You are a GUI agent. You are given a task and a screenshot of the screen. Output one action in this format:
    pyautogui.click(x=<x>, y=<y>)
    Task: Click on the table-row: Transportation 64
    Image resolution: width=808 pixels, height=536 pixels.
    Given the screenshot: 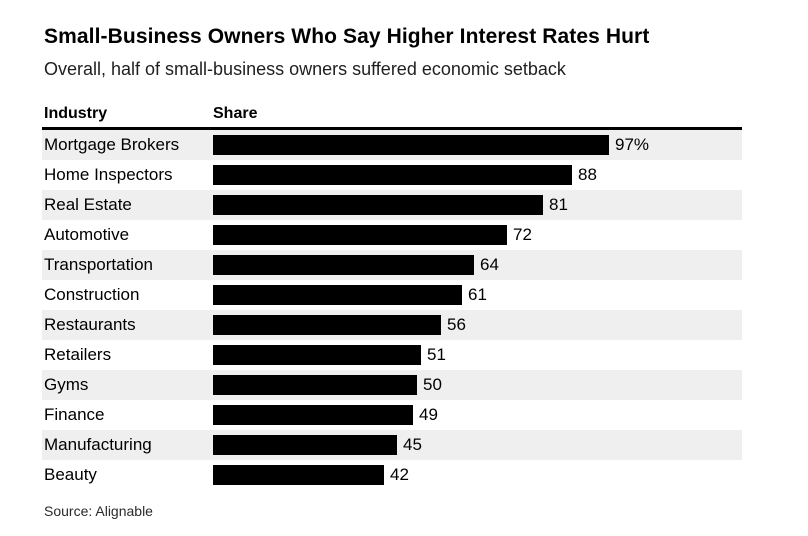 What is the action you would take?
    pyautogui.click(x=392, y=265)
    